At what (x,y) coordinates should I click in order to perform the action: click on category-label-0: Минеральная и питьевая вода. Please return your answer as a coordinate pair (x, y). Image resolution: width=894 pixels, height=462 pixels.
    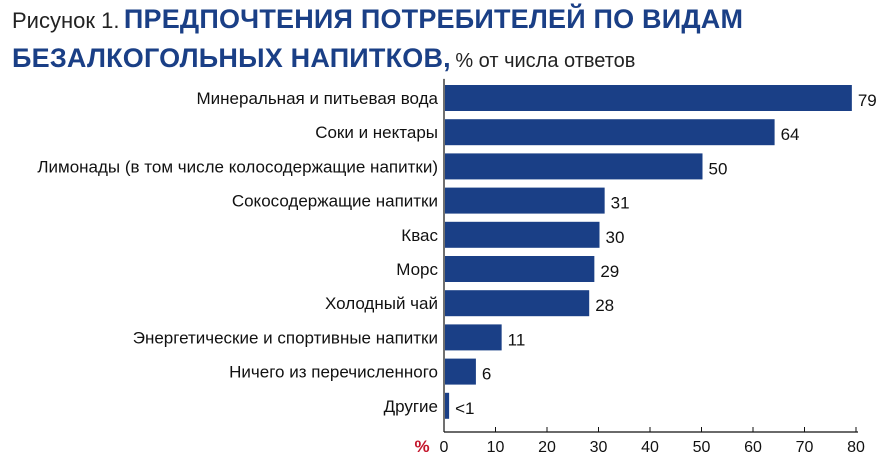
    Looking at the image, I should click on (318, 98).